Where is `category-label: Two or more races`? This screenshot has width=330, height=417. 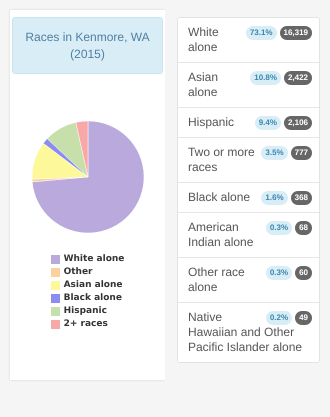 category-label: Two or more races is located at coordinates (221, 159).